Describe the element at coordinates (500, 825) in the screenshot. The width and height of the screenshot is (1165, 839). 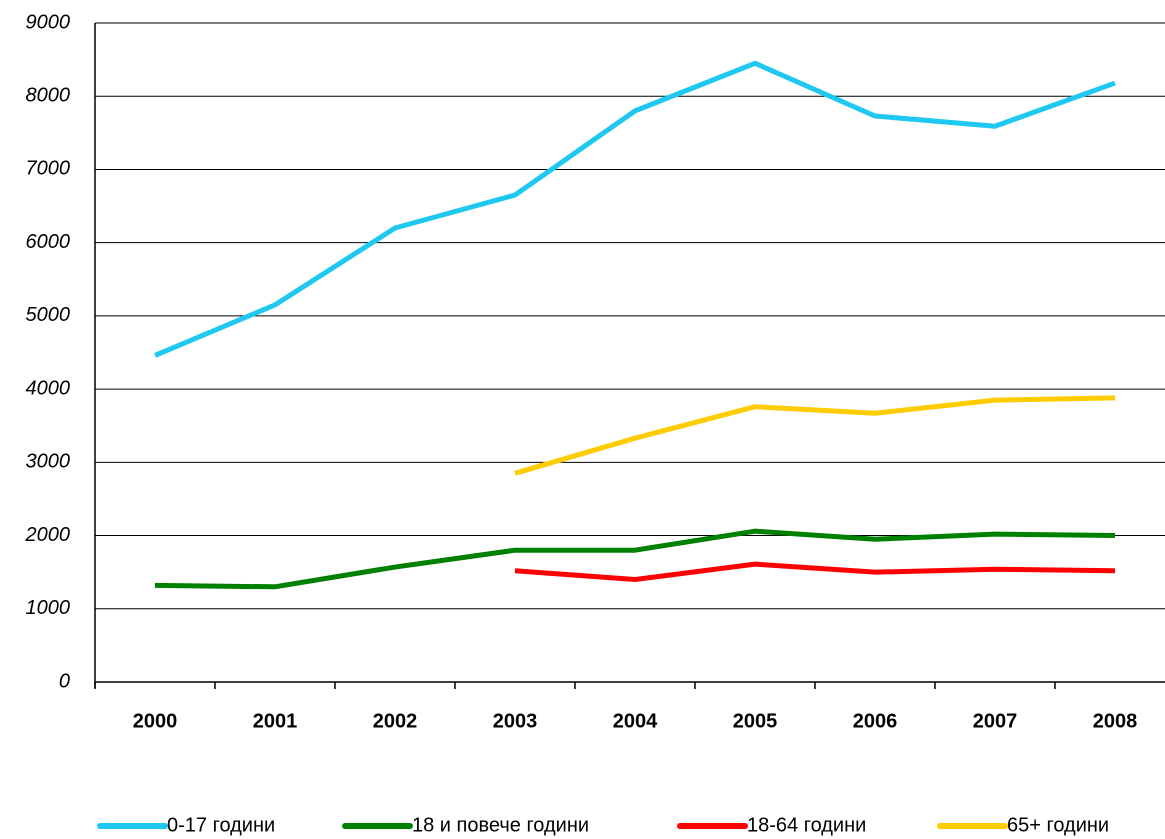
I see `legend-label: 18 и повече години` at that location.